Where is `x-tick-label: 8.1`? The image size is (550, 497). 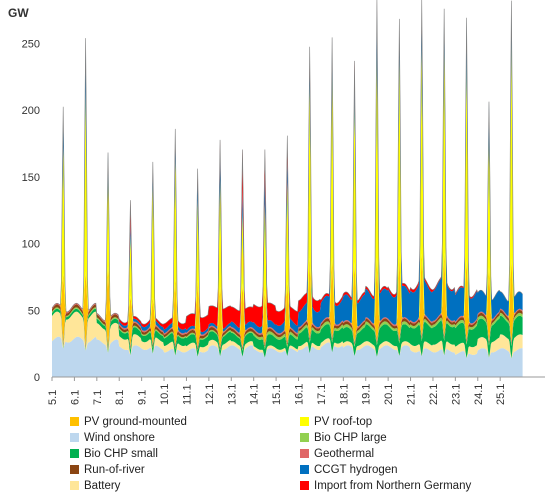 x-tick-label: 8.1 is located at coordinates (120, 397).